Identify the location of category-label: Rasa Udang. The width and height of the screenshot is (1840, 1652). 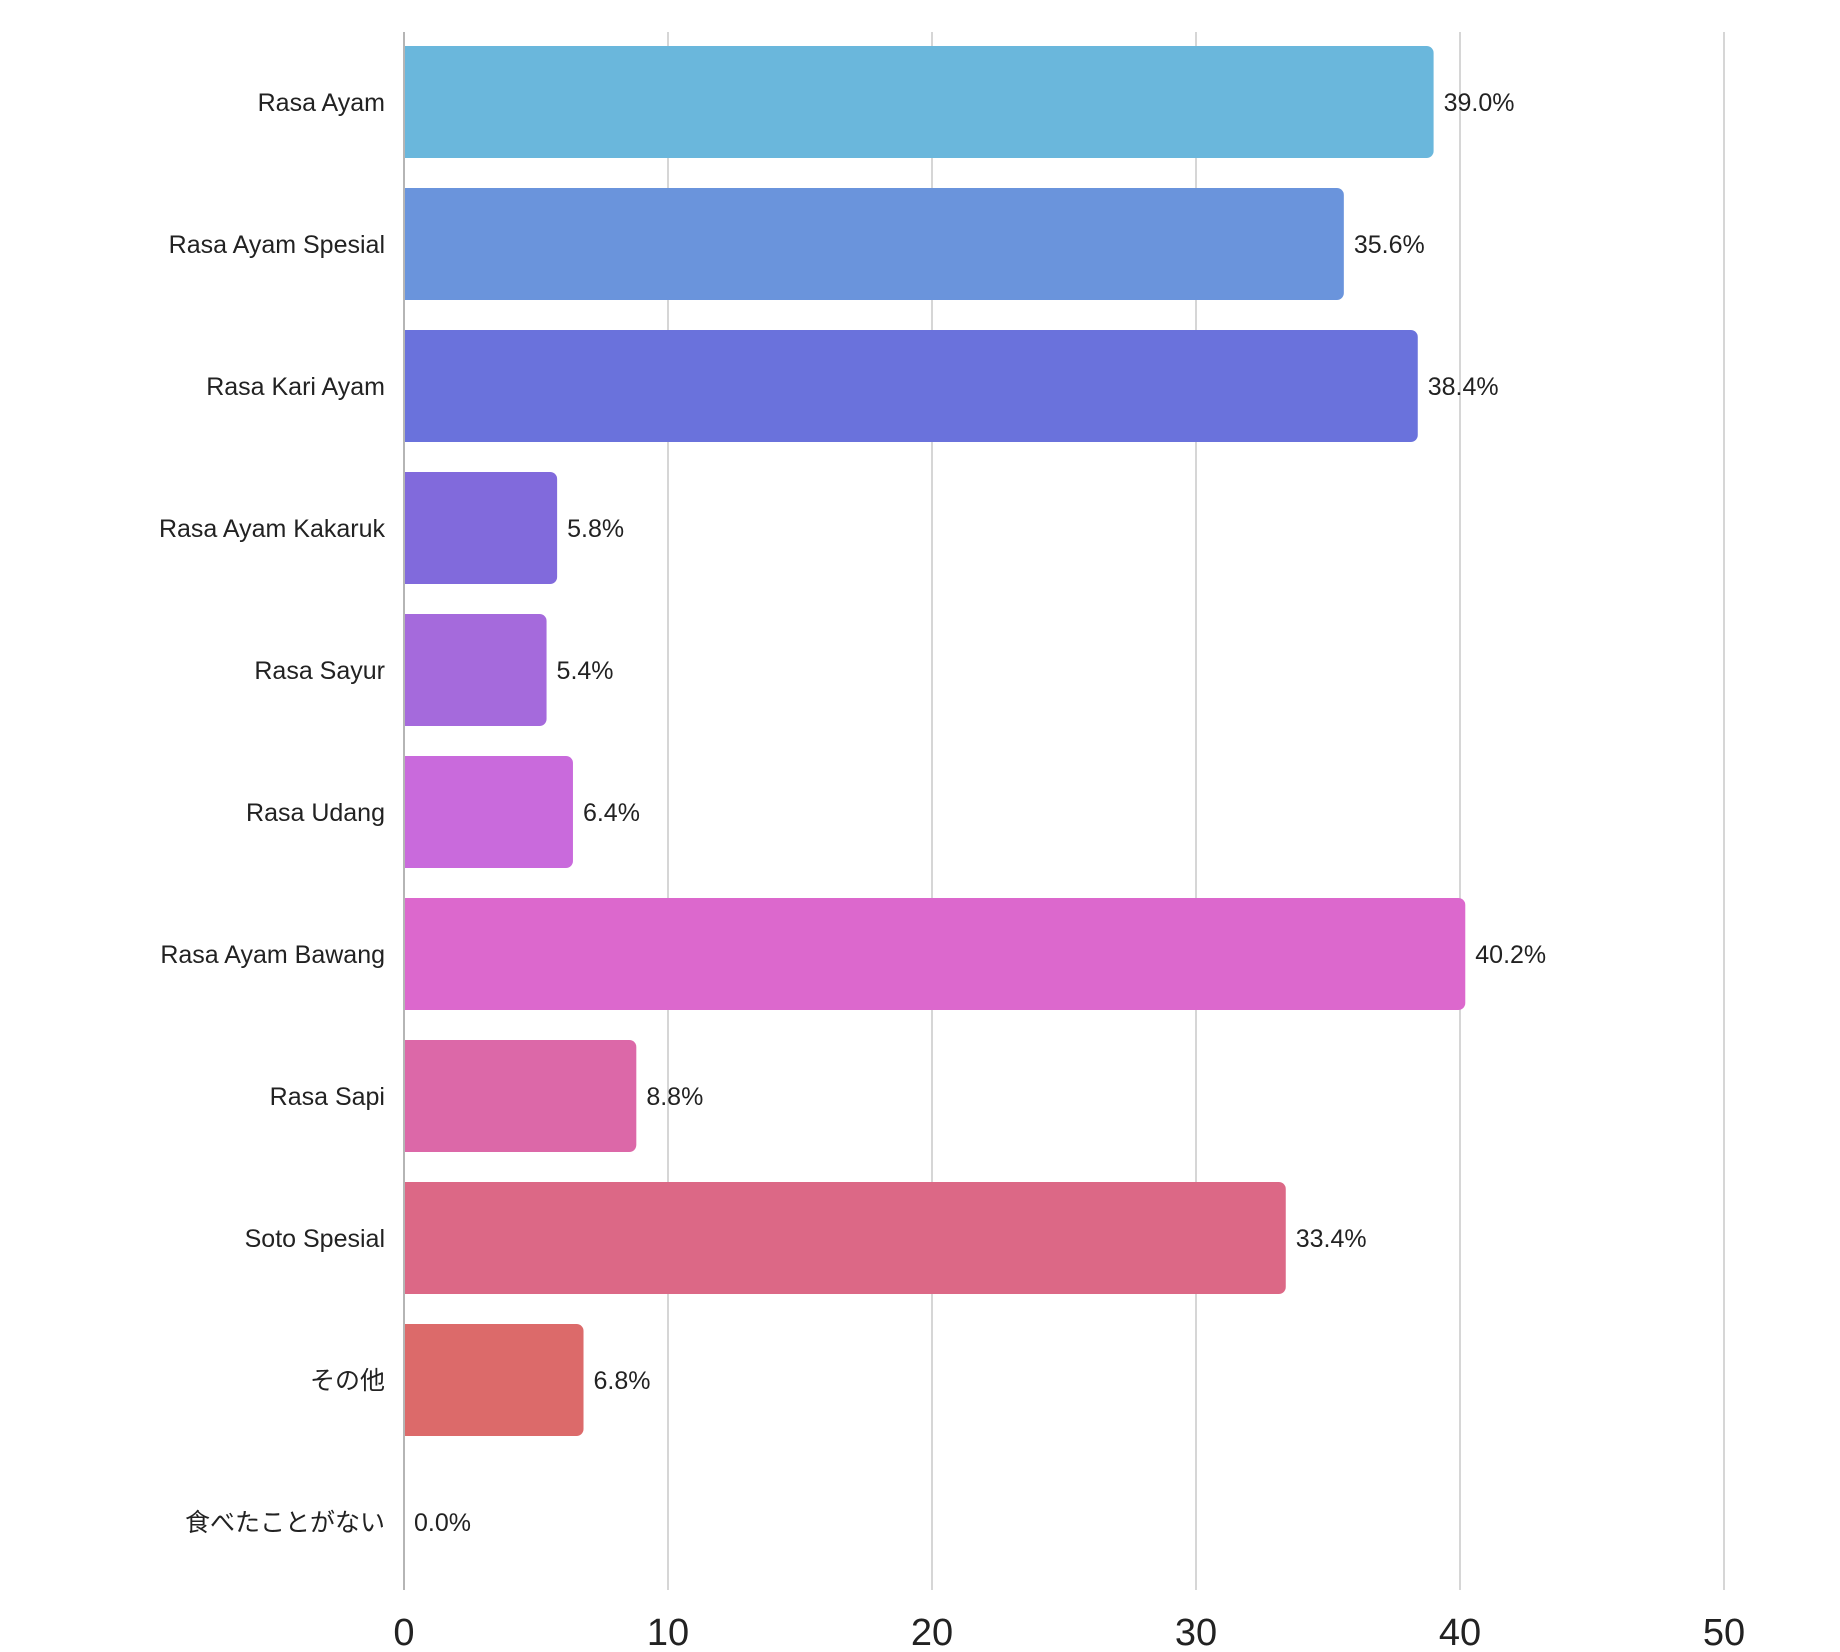
(315, 813).